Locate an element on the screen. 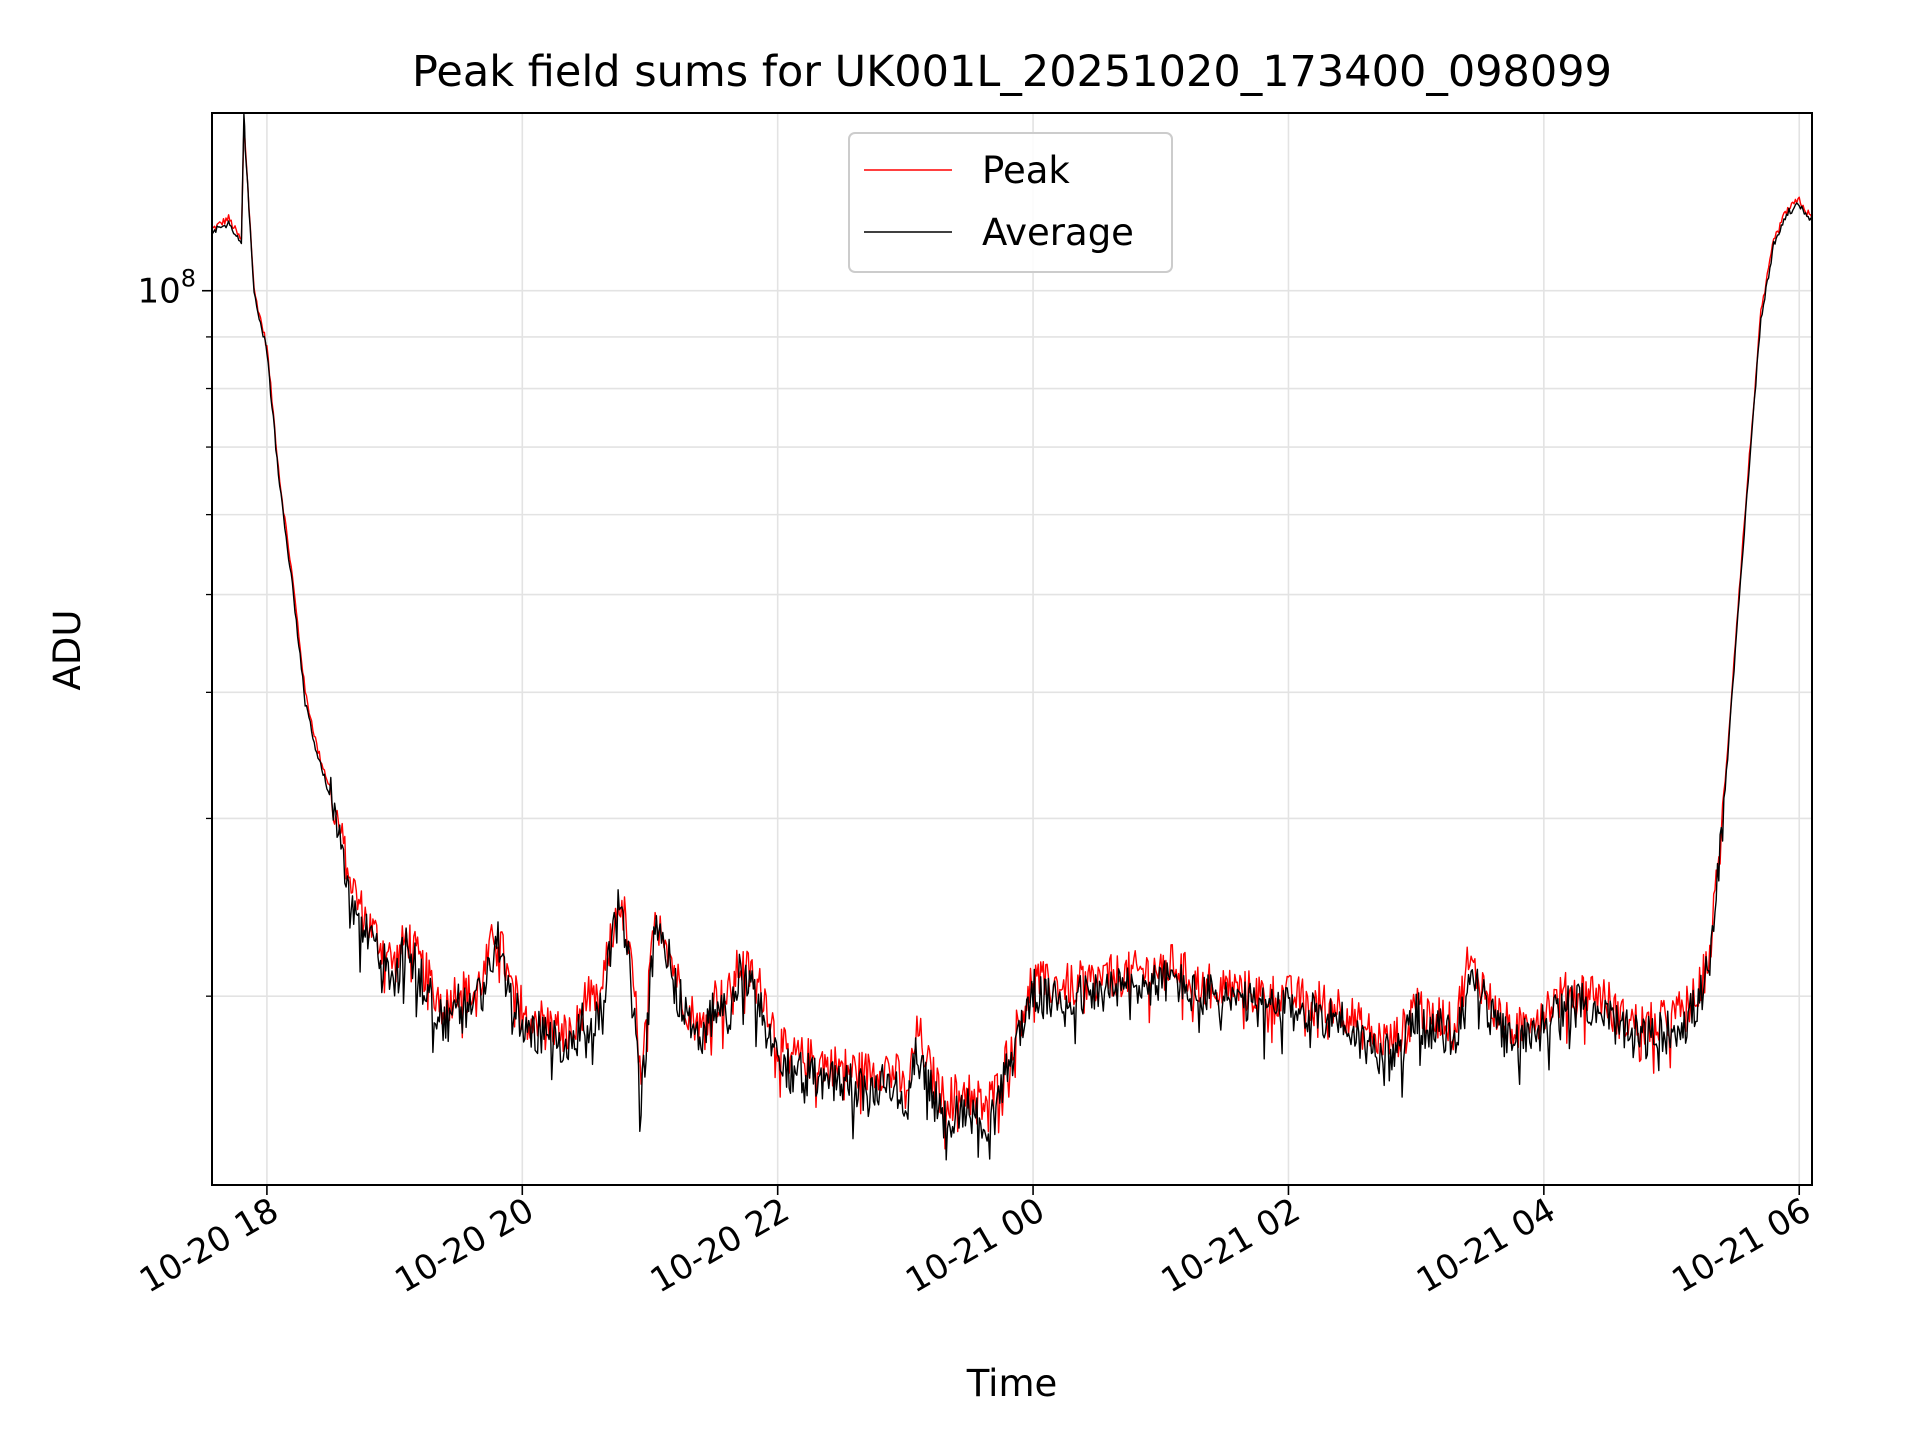  legend-average-label: Average is located at coordinates (1058, 232).